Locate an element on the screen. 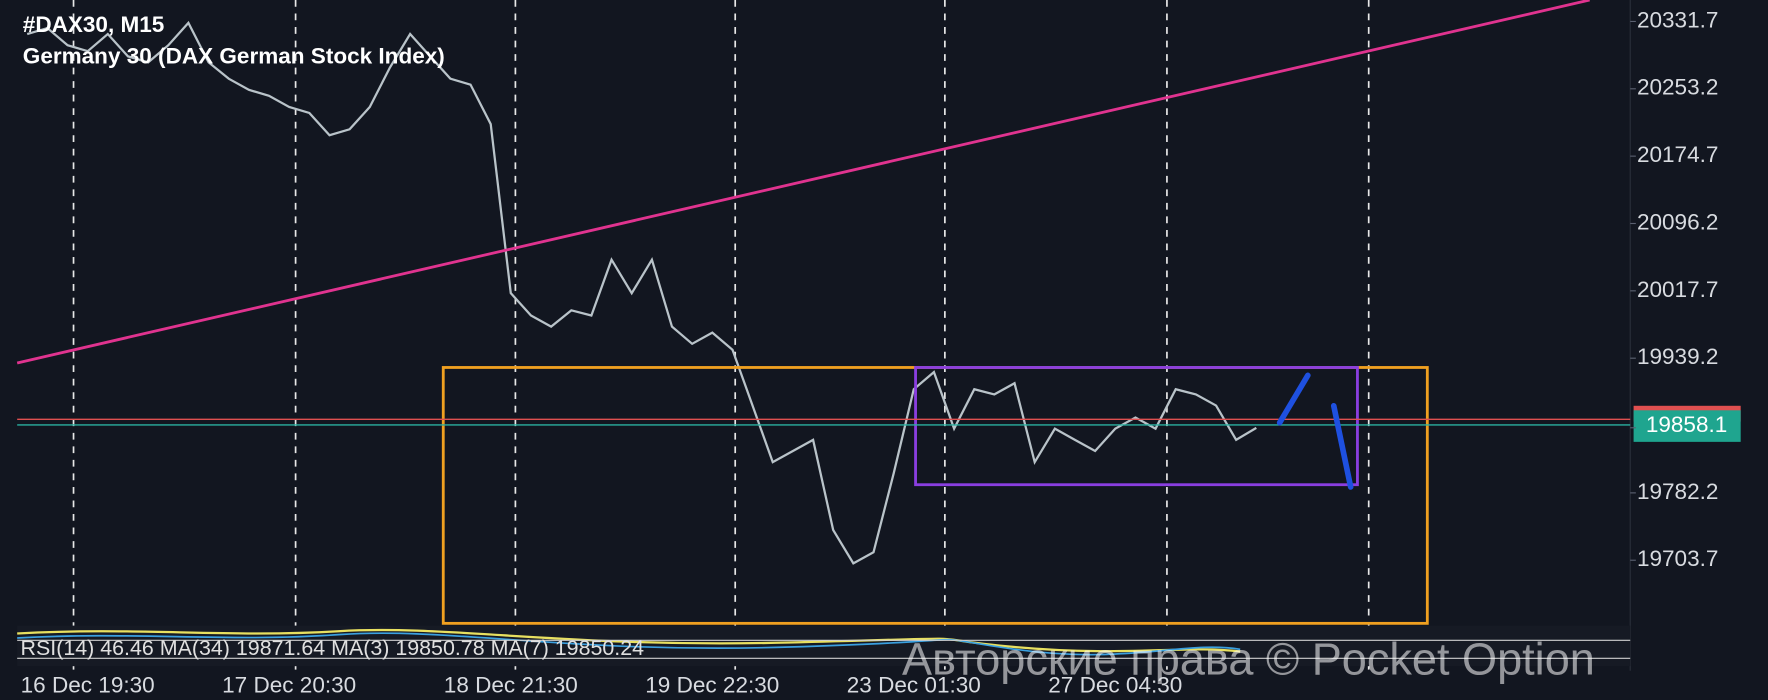 This screenshot has height=700, width=1768. x-tick-label: 18 Dec 21:30 is located at coordinates (511, 684).